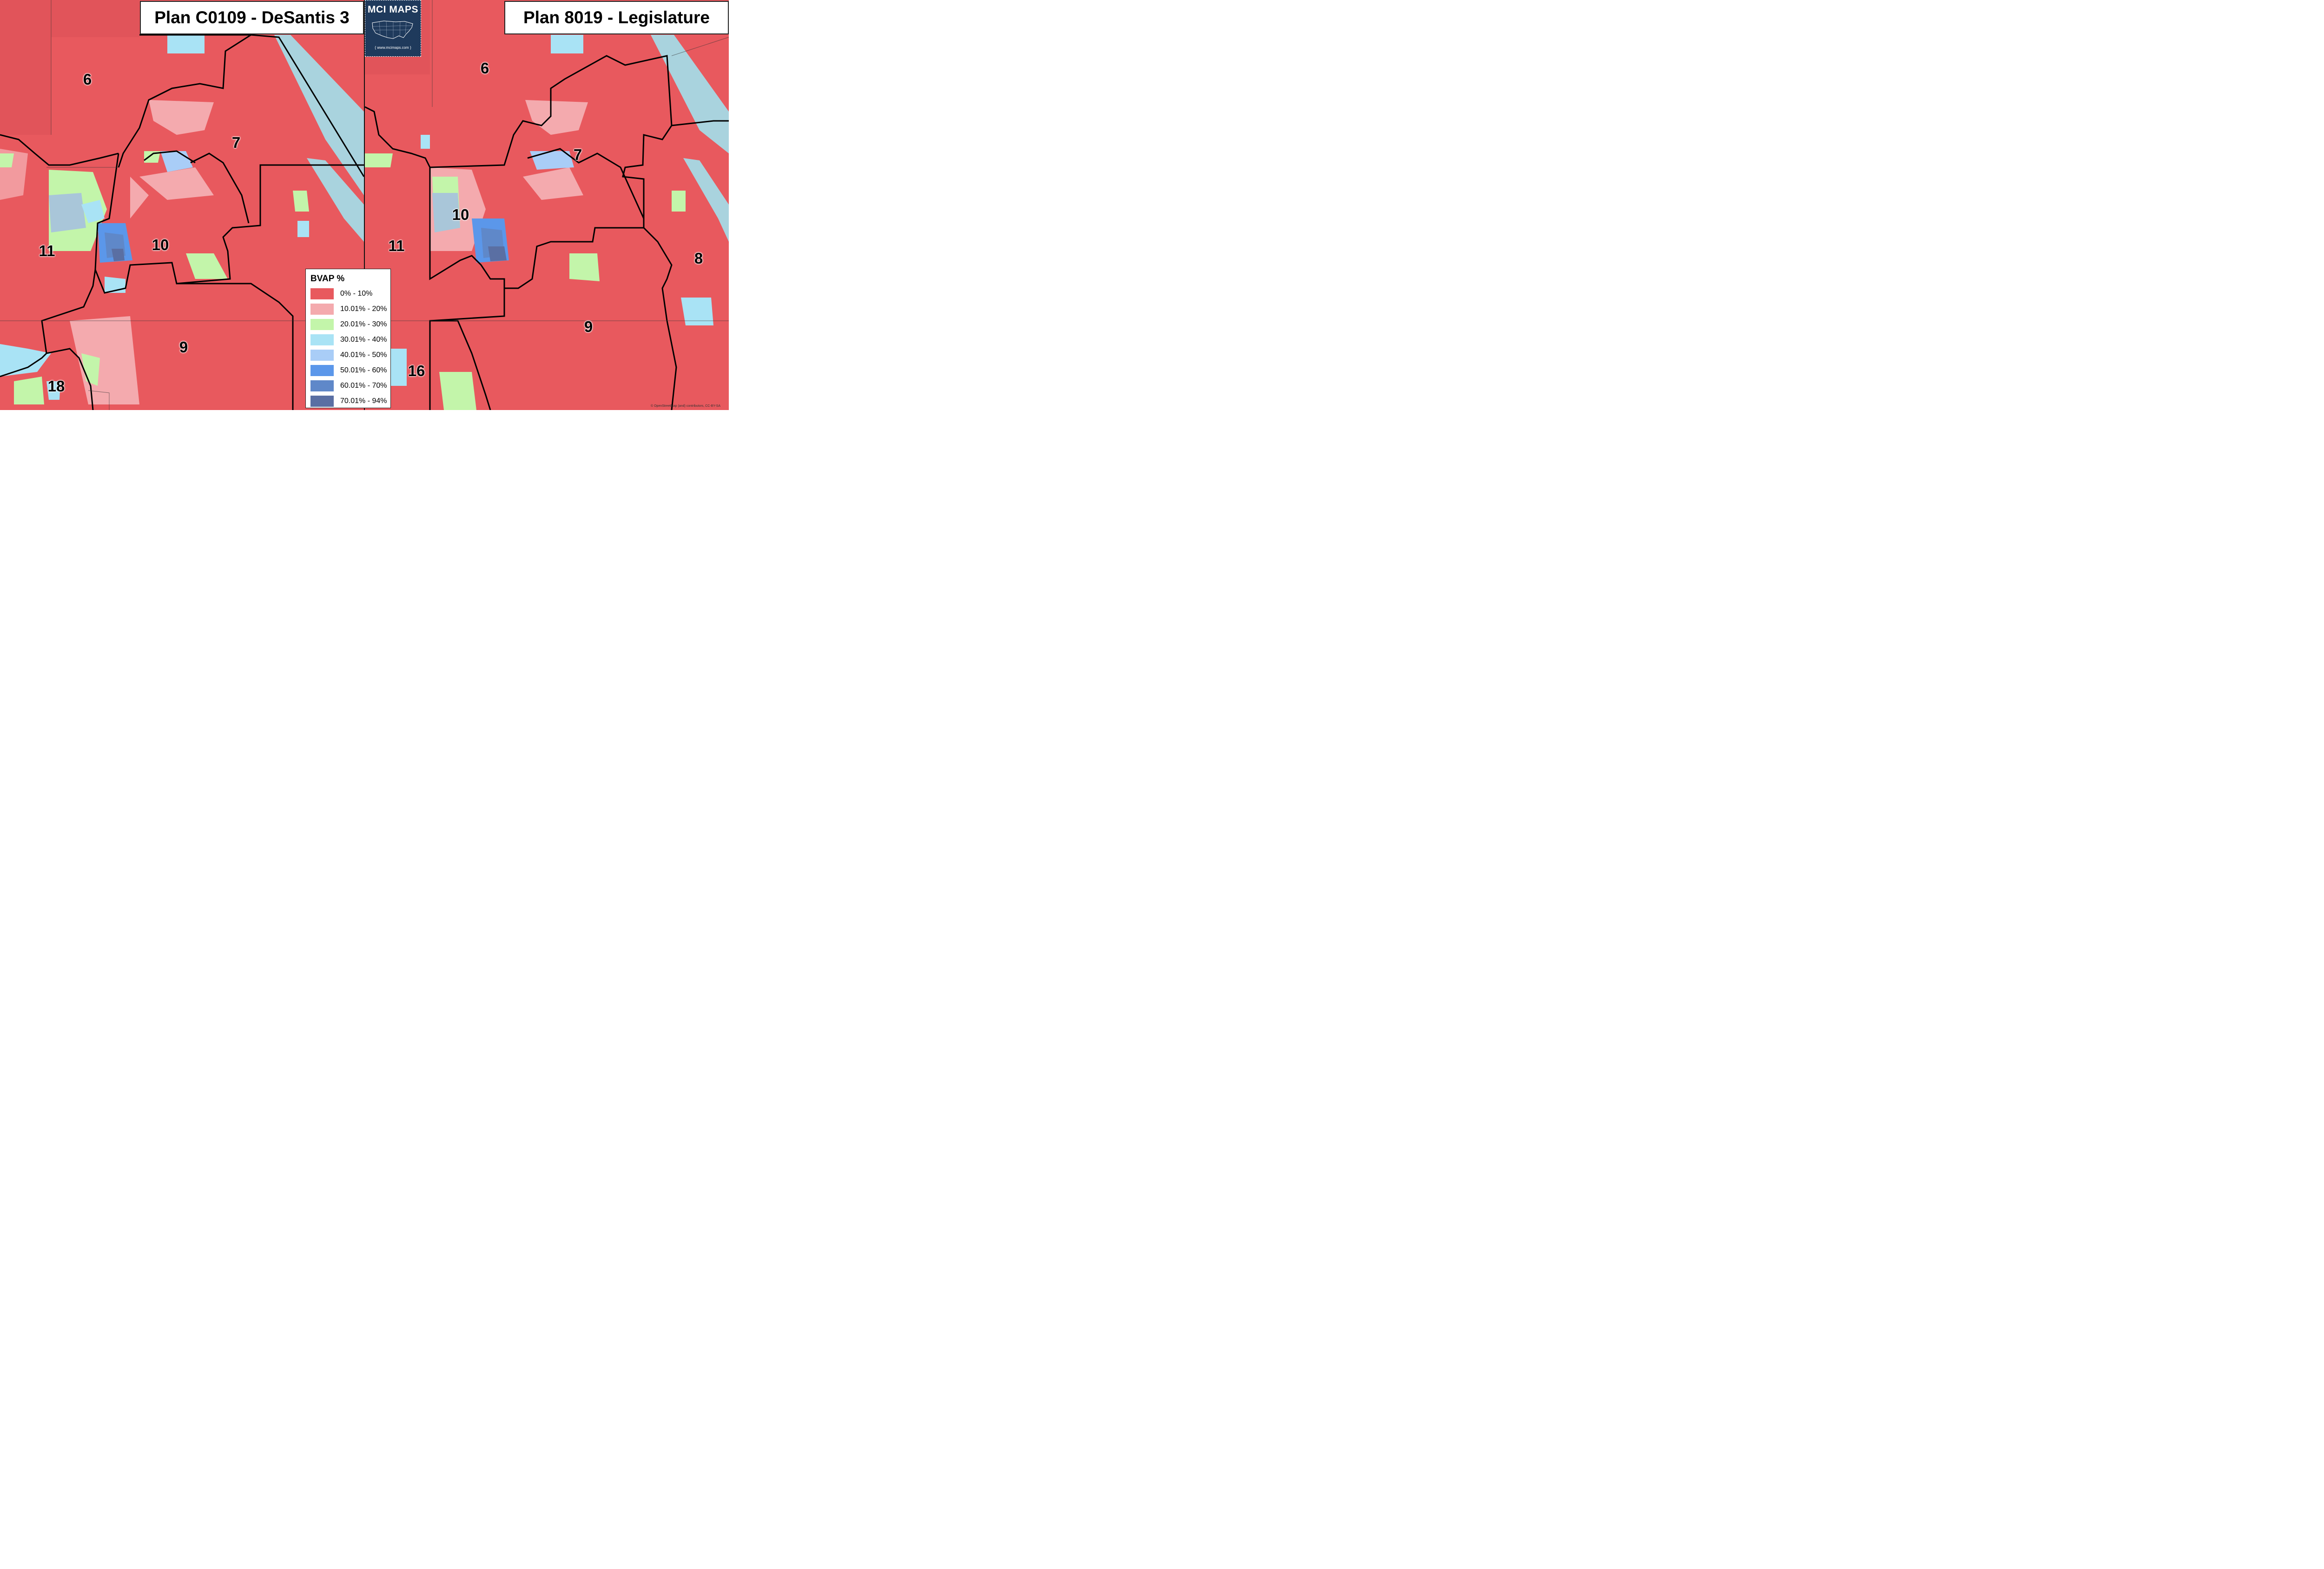 The image size is (2324, 1569). I want to click on legend-label: 70.01% - 94%, so click(363, 401).